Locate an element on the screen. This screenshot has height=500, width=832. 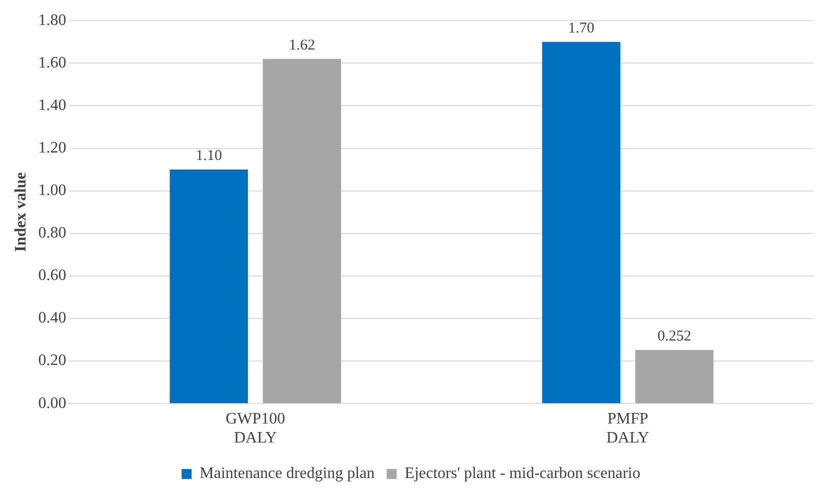
legend-label: Maintenance dredging plan is located at coordinates (287, 473).